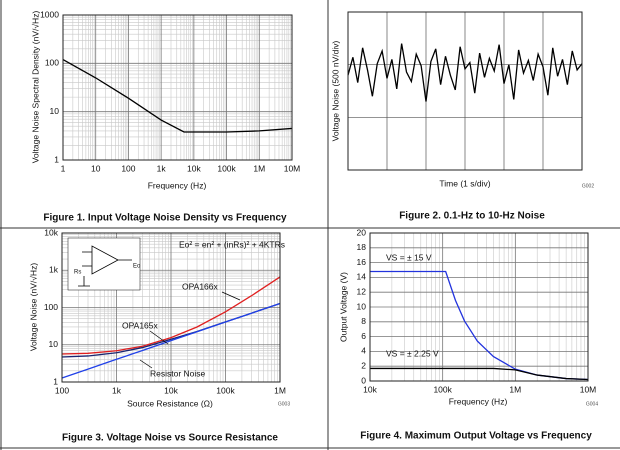 This screenshot has width=620, height=450. What do you see at coordinates (35, 87) in the screenshot?
I see `y-axis-label: Voltage Noise Spectral Density (nV/√Hz)` at bounding box center [35, 87].